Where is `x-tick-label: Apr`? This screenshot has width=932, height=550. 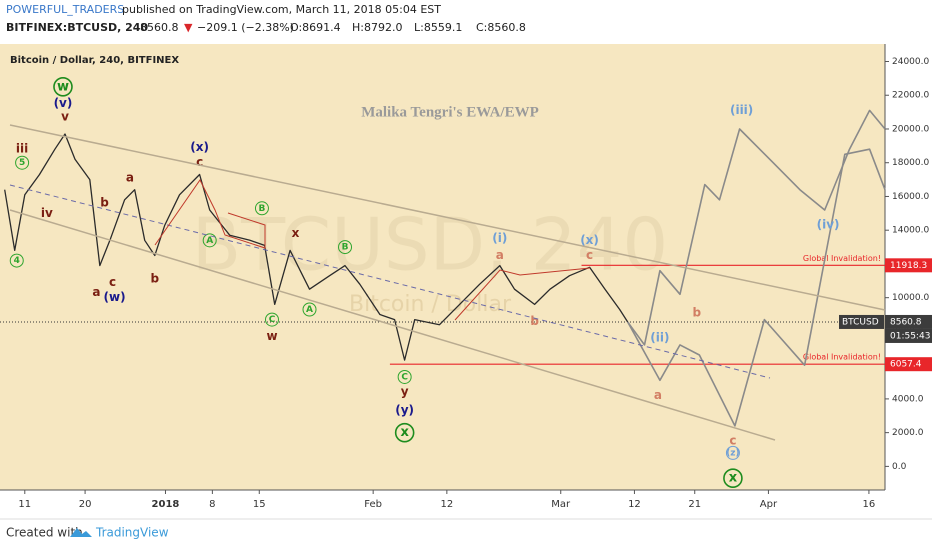
x-tick-label: Apr is located at coordinates (769, 504).